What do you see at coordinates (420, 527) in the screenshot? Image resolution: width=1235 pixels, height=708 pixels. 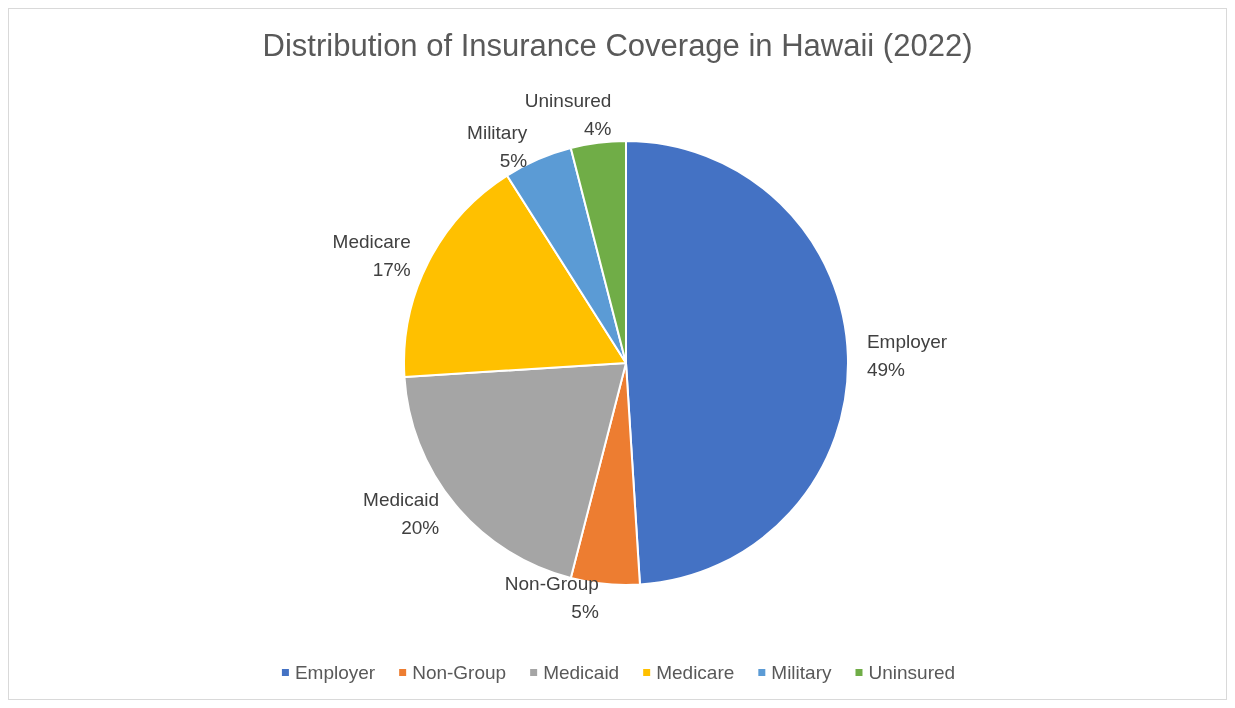 I see `data-label: 20%` at bounding box center [420, 527].